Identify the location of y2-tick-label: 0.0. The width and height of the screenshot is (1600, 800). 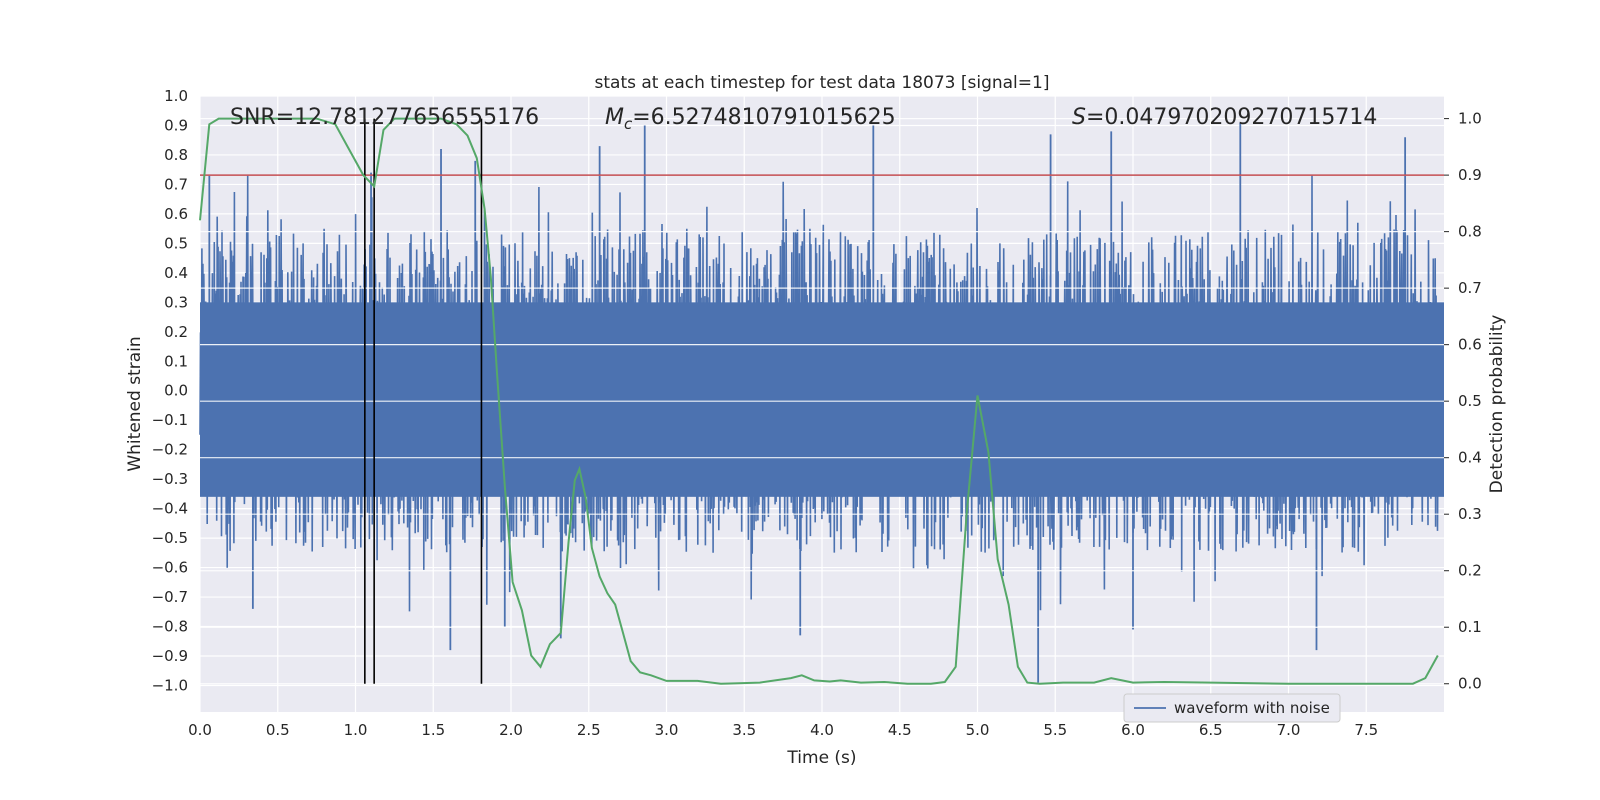
(1470, 684).